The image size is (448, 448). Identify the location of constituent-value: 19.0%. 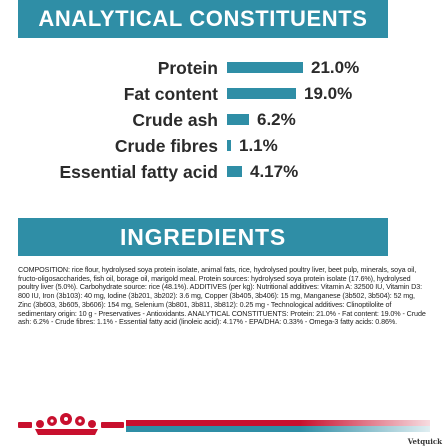
(328, 93).